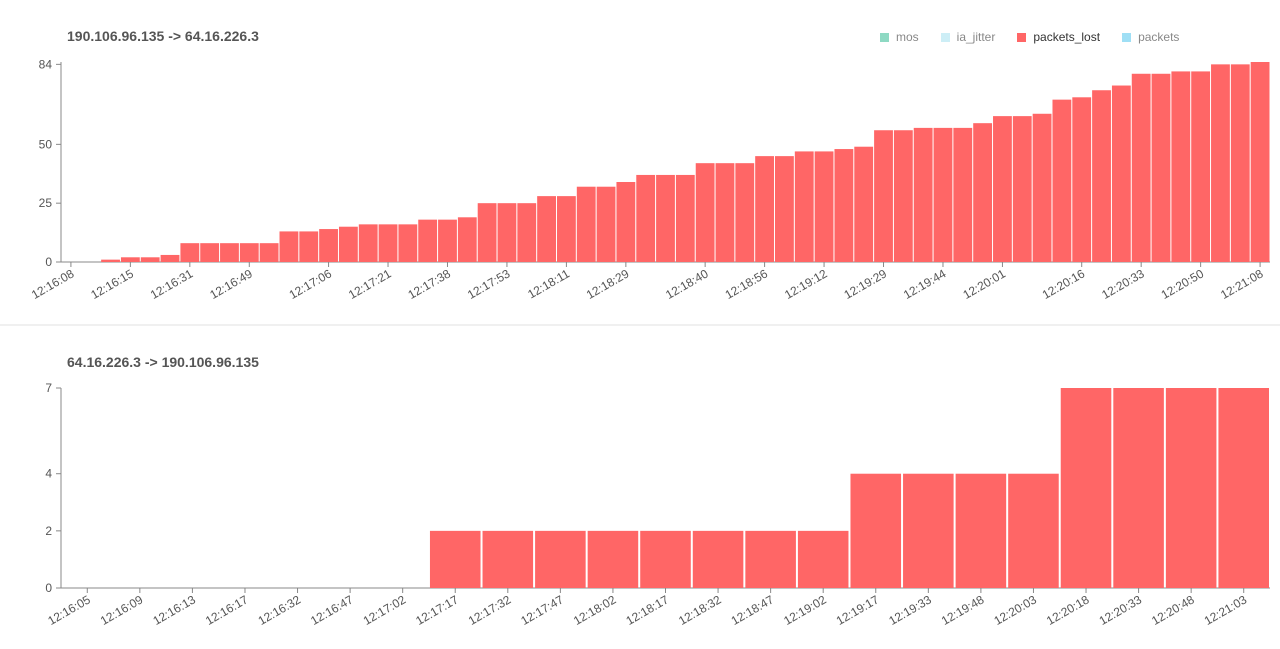 This screenshot has height=649, width=1280. Describe the element at coordinates (687, 284) in the screenshot. I see `x-tick-label: 12:18:40` at that location.